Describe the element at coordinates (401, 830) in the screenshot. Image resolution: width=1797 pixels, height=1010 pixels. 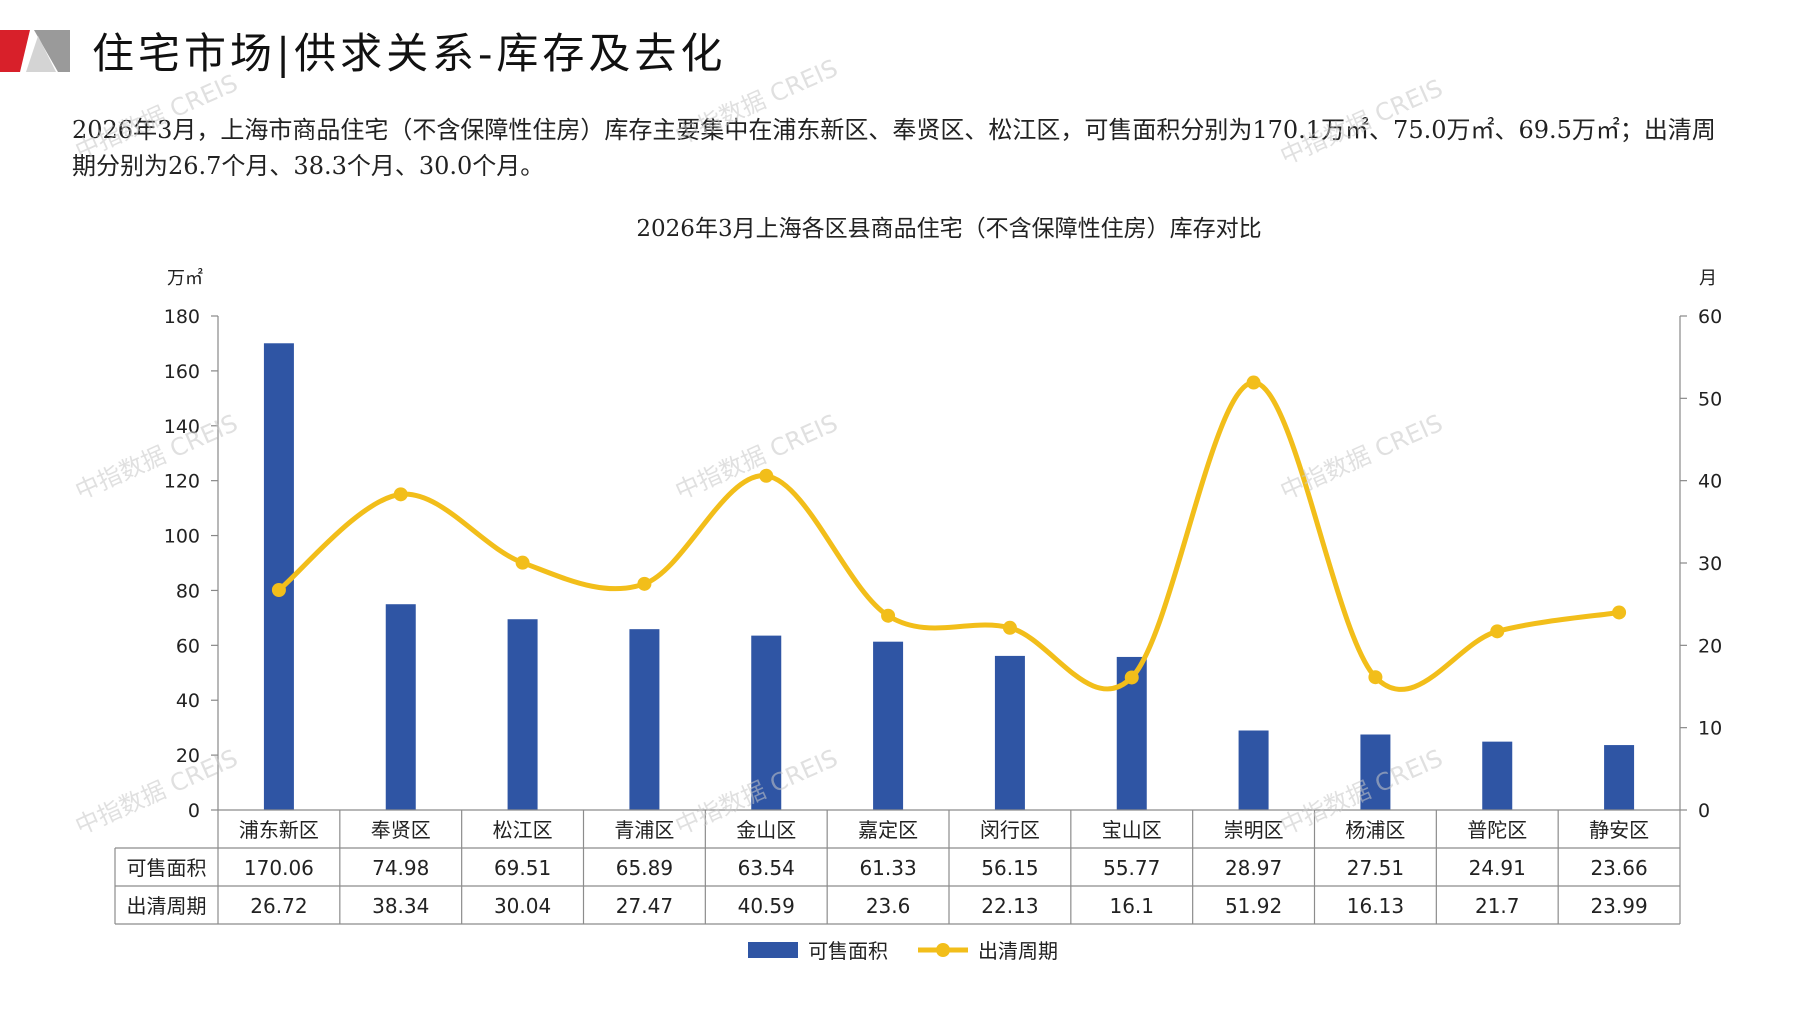
I see `category-label: 奉贤区` at that location.